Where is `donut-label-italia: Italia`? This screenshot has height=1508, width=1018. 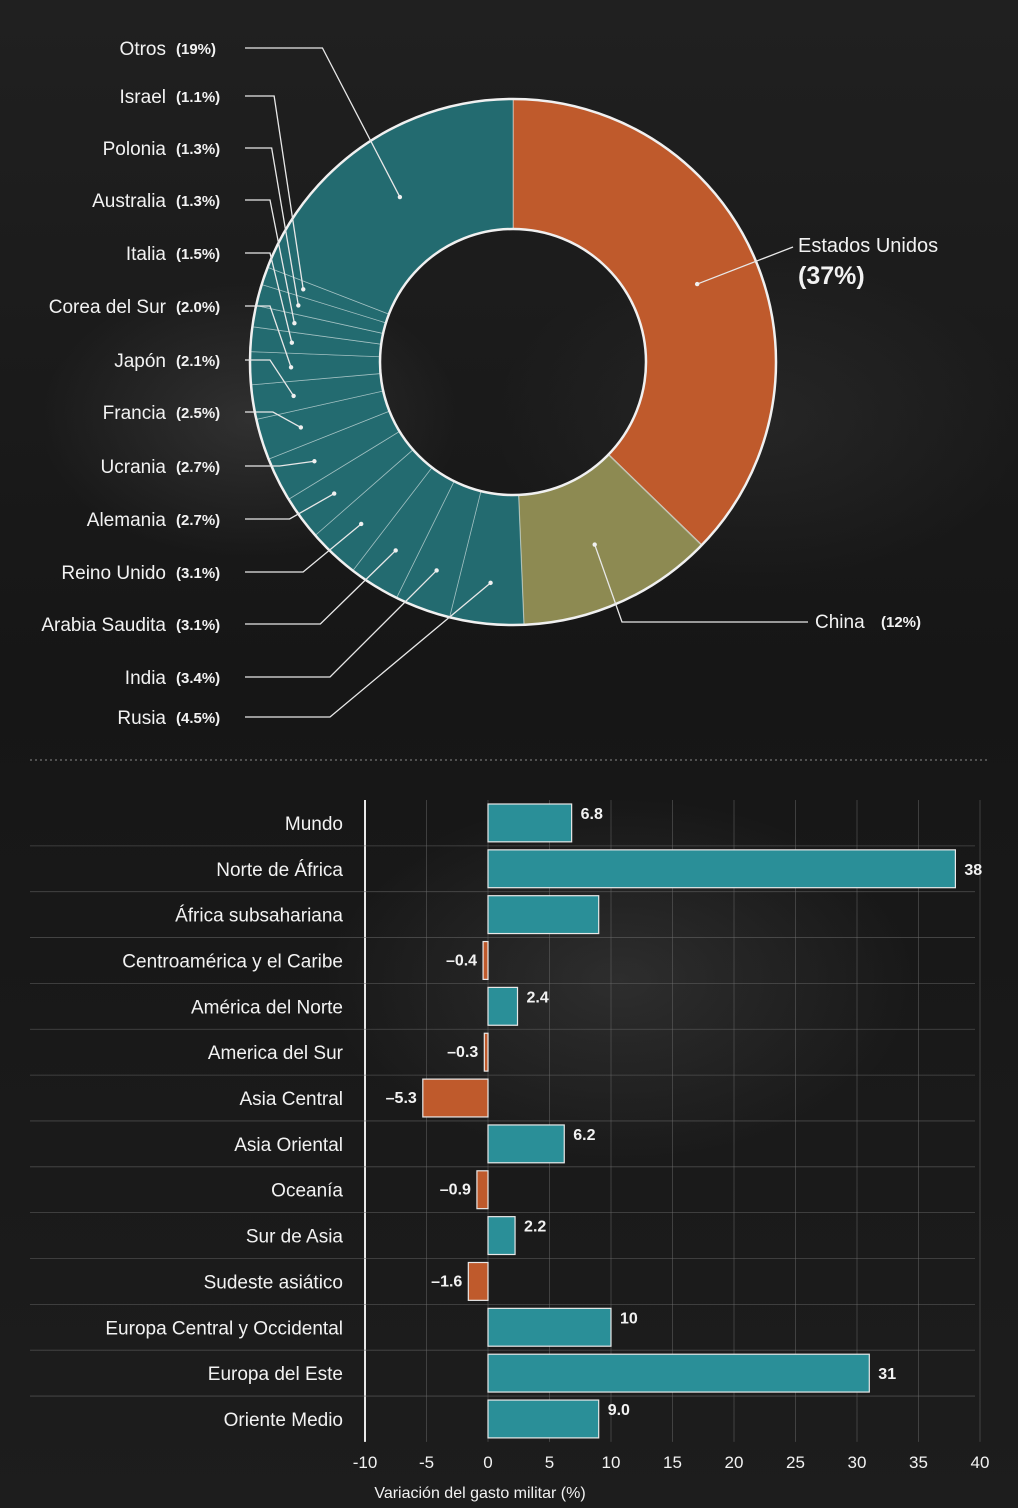 donut-label-italia: Italia is located at coordinates (146, 254).